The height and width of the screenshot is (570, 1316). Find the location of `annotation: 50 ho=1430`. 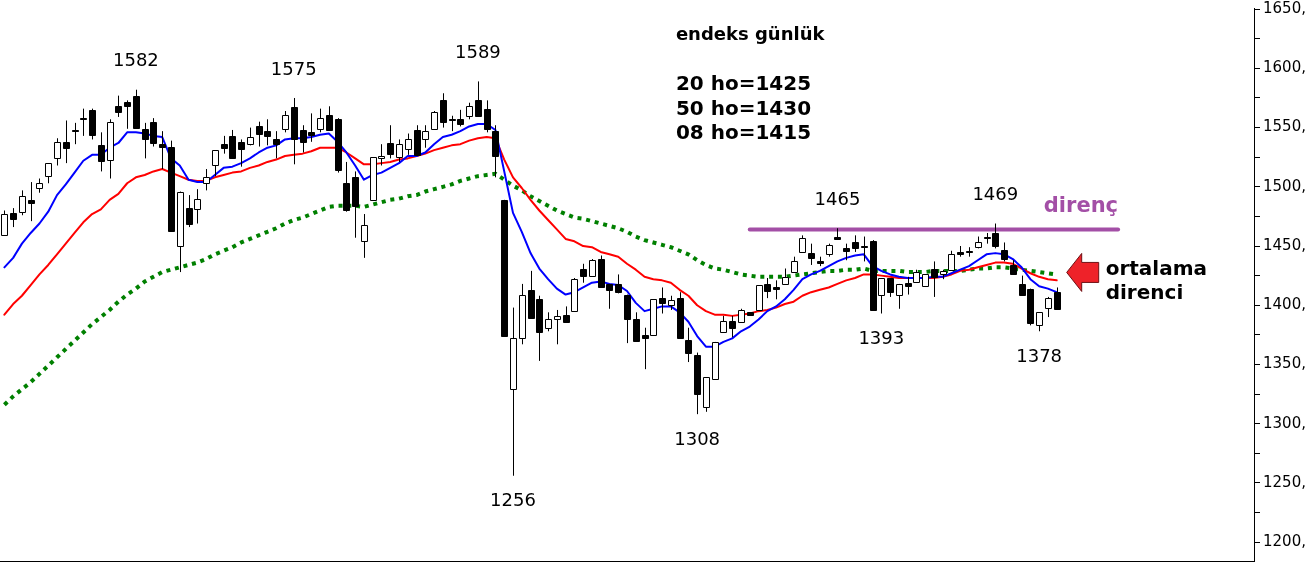

annotation: 50 ho=1430 is located at coordinates (743, 107).